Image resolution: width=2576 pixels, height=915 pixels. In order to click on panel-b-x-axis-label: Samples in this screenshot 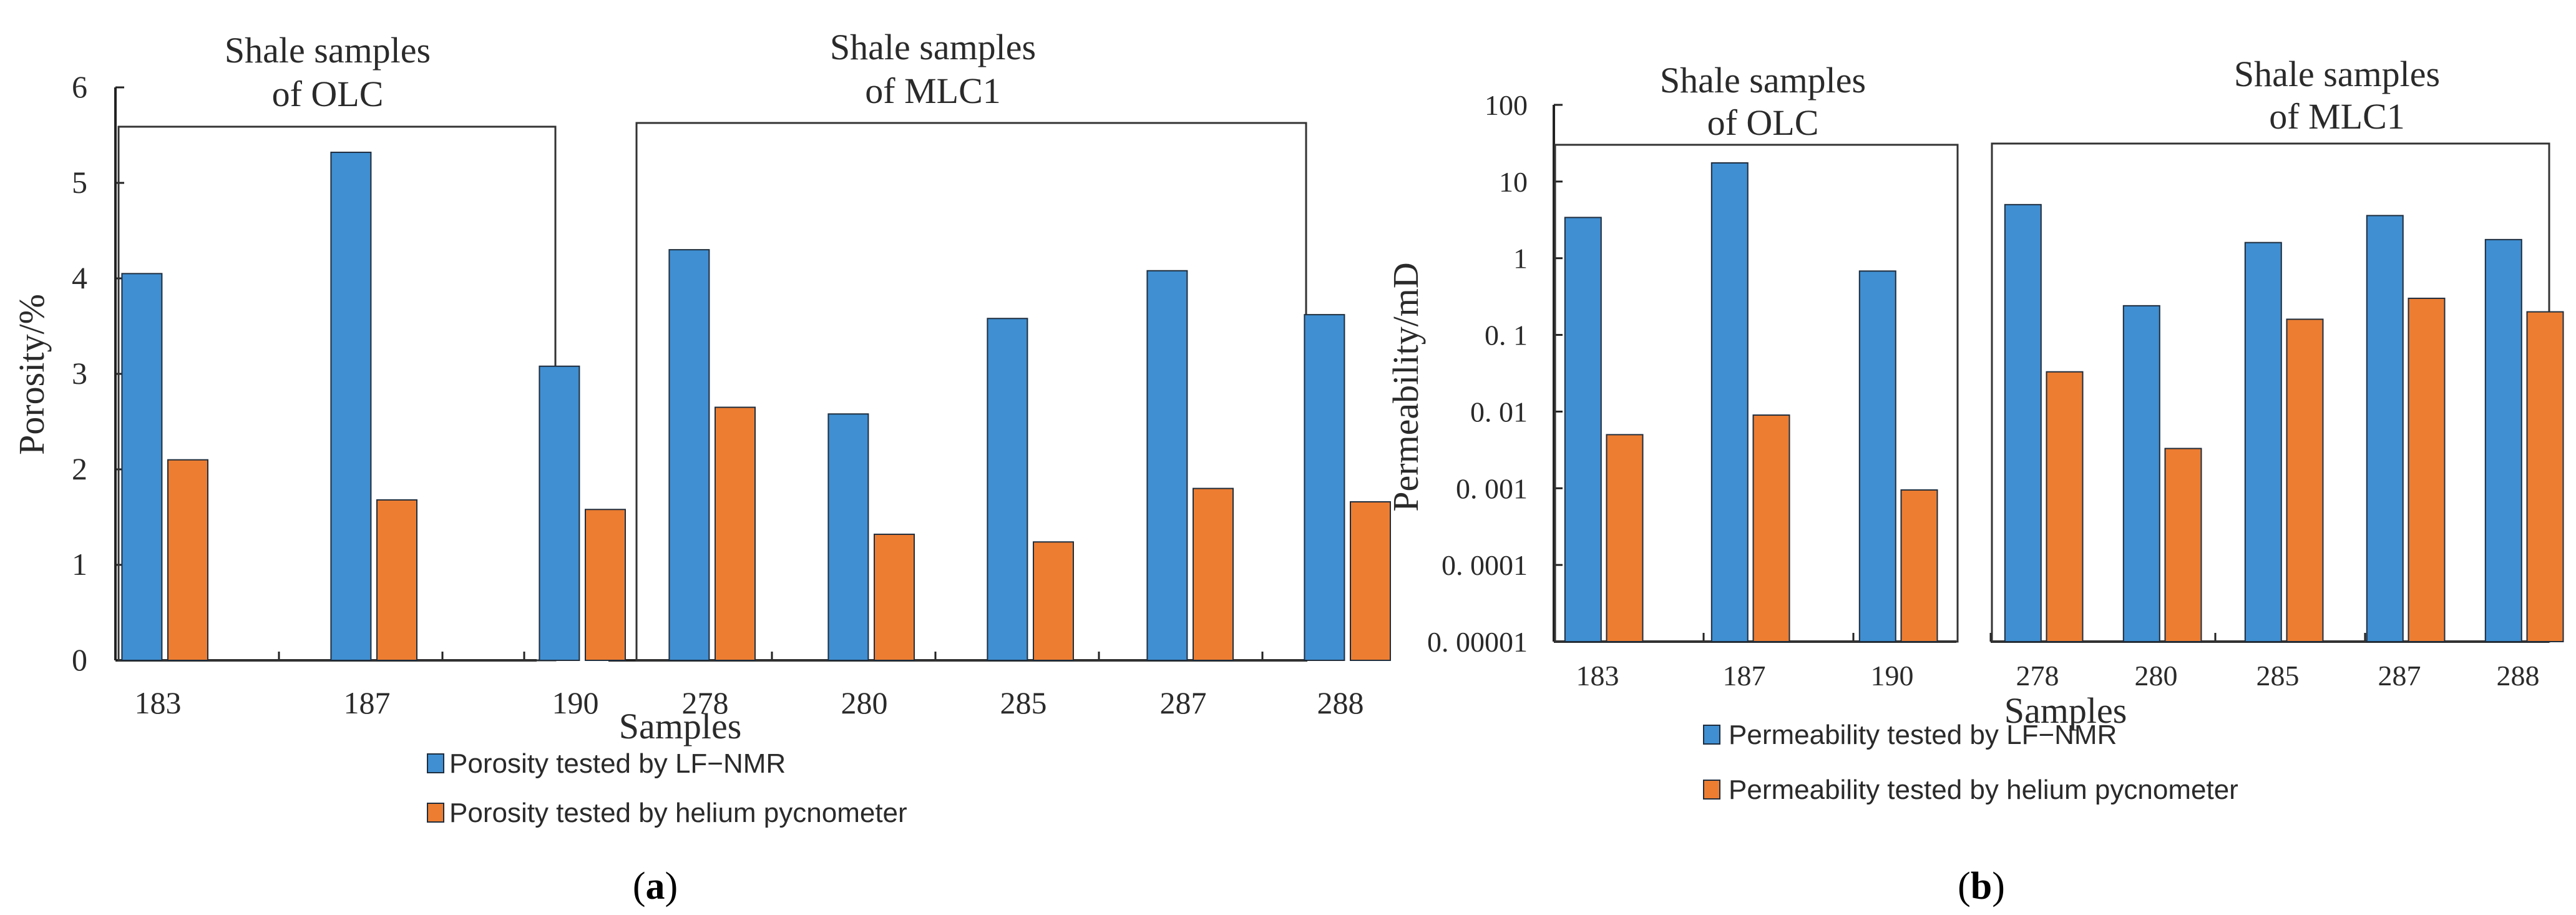, I will do `click(2065, 710)`.